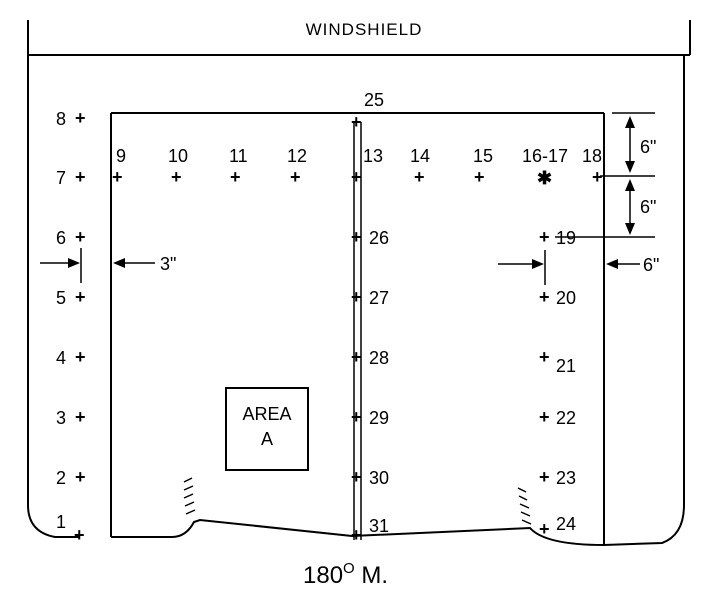 The width and height of the screenshot is (712, 605). Describe the element at coordinates (80, 118) in the screenshot. I see `point-marker-8: +` at that location.